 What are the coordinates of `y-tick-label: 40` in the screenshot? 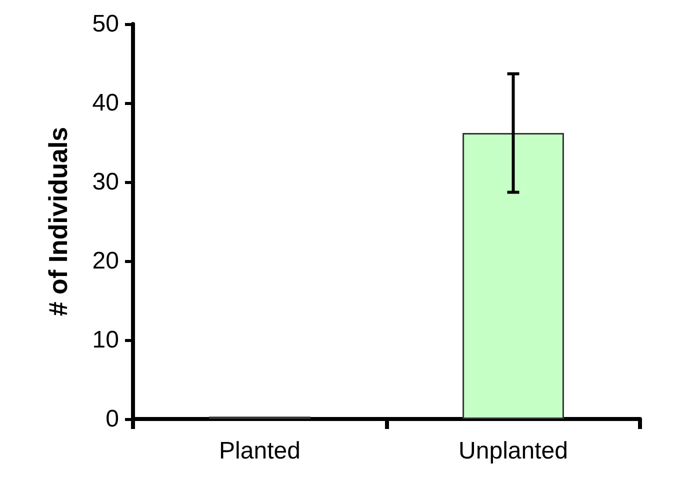 It's located at (105, 103).